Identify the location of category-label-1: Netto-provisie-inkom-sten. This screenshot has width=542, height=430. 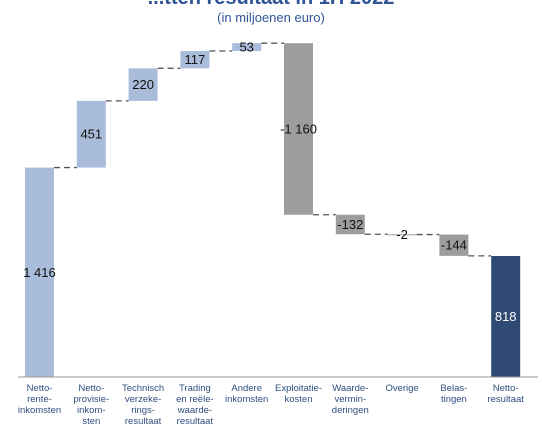
(91, 405).